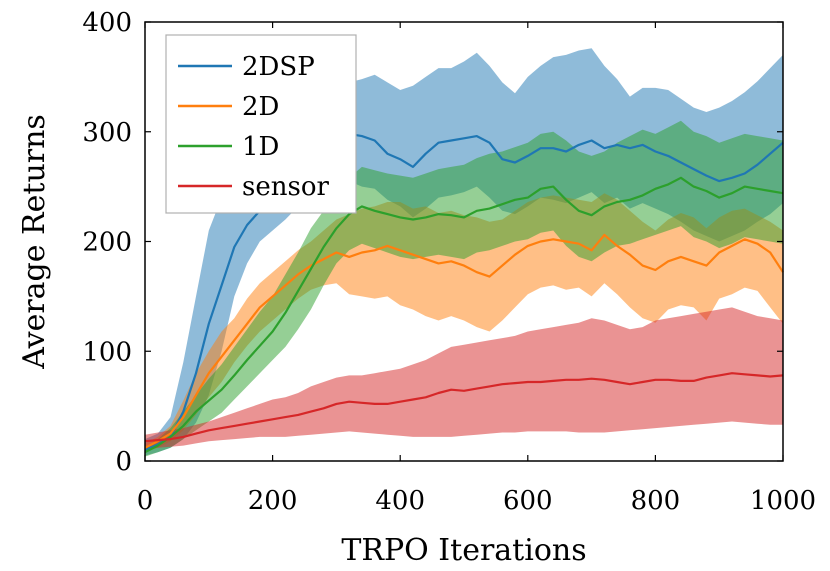 Image resolution: width=830 pixels, height=571 pixels. I want to click on y-tick-label: 300, so click(107, 133).